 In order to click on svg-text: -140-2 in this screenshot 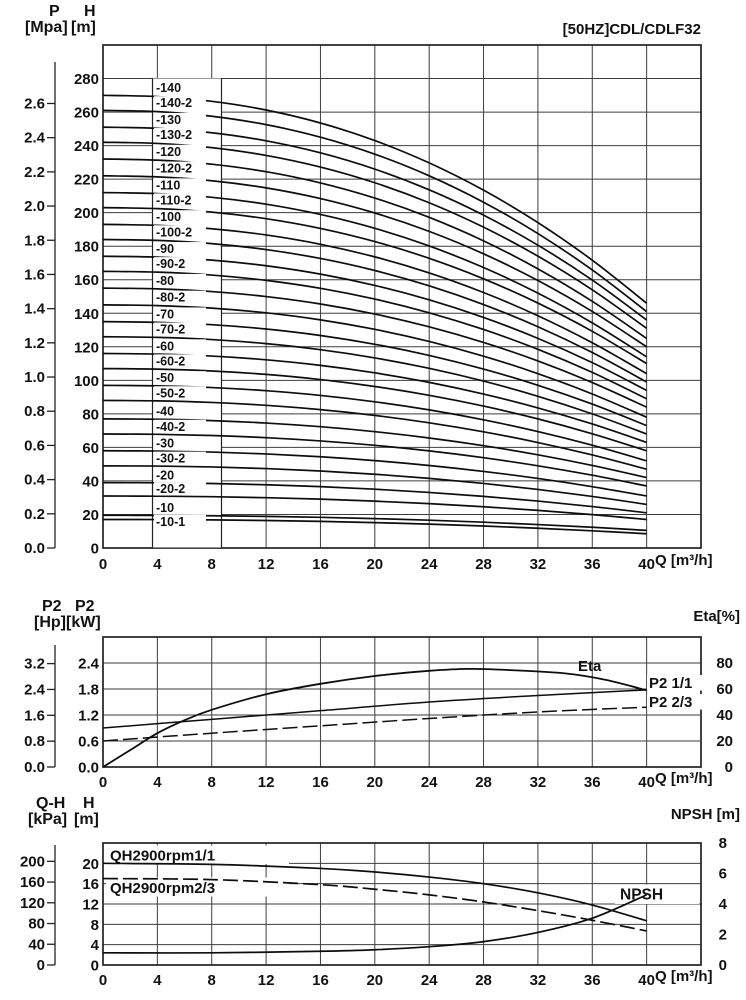, I will do `click(174, 103)`.